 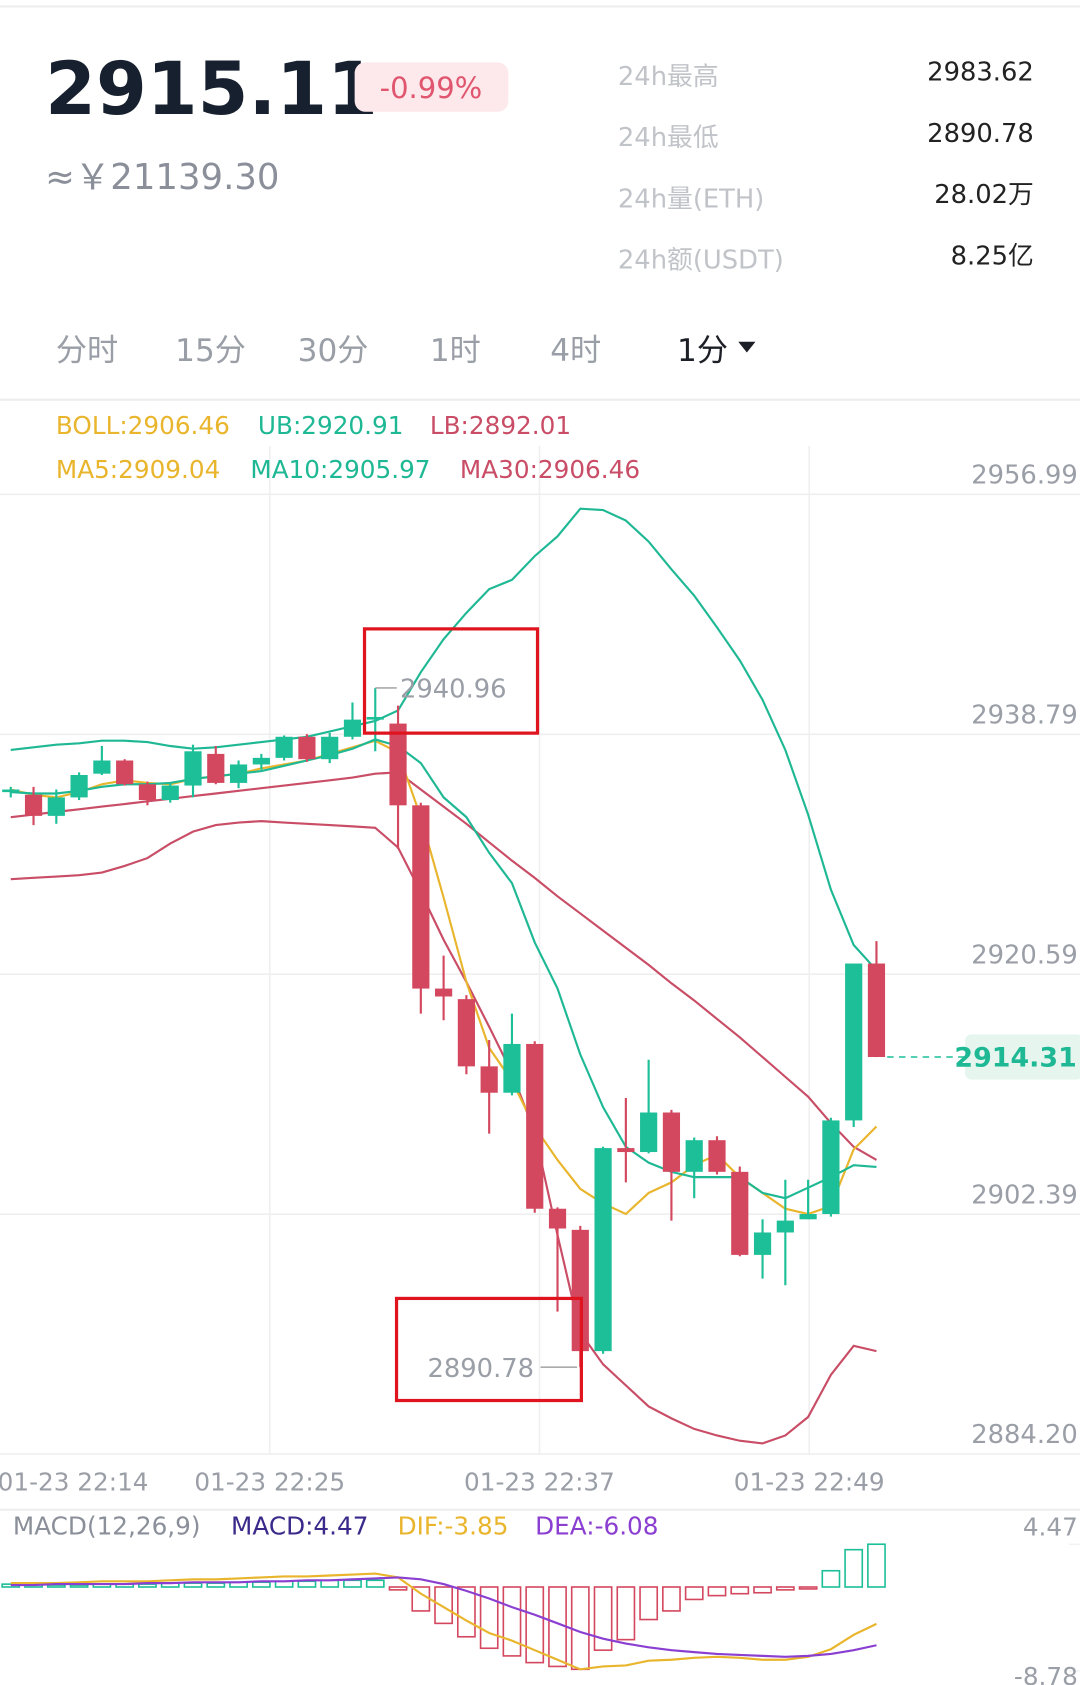 What do you see at coordinates (550, 469) in the screenshot?
I see `indicator-label: MA30:2906.46` at bounding box center [550, 469].